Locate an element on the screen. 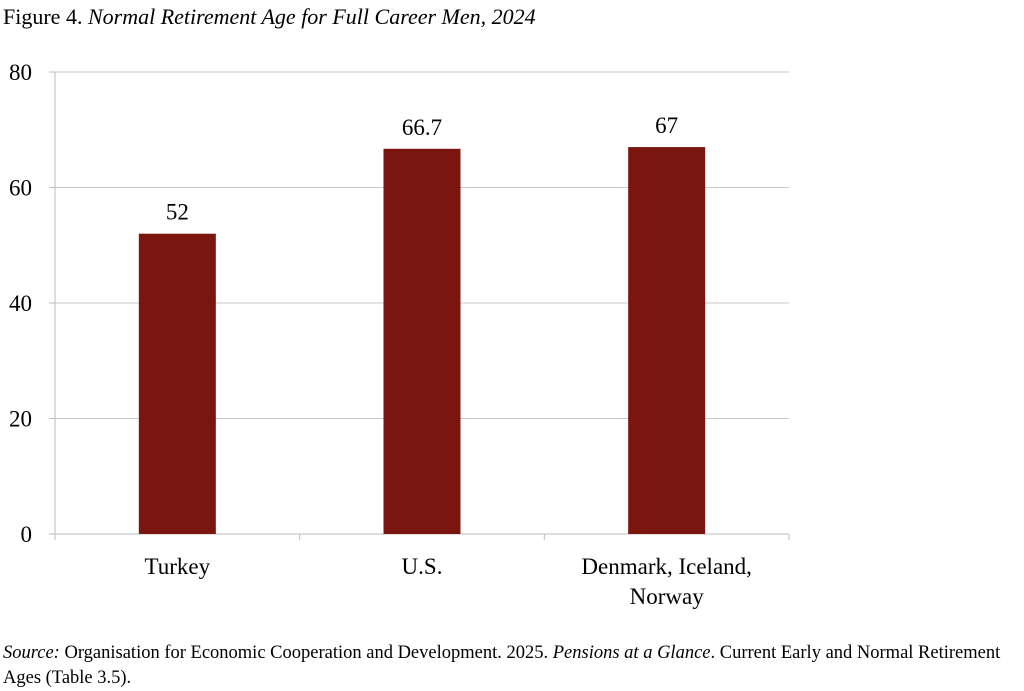 This screenshot has width=1024, height=691. source-label: Source: is located at coordinates (31, 653).